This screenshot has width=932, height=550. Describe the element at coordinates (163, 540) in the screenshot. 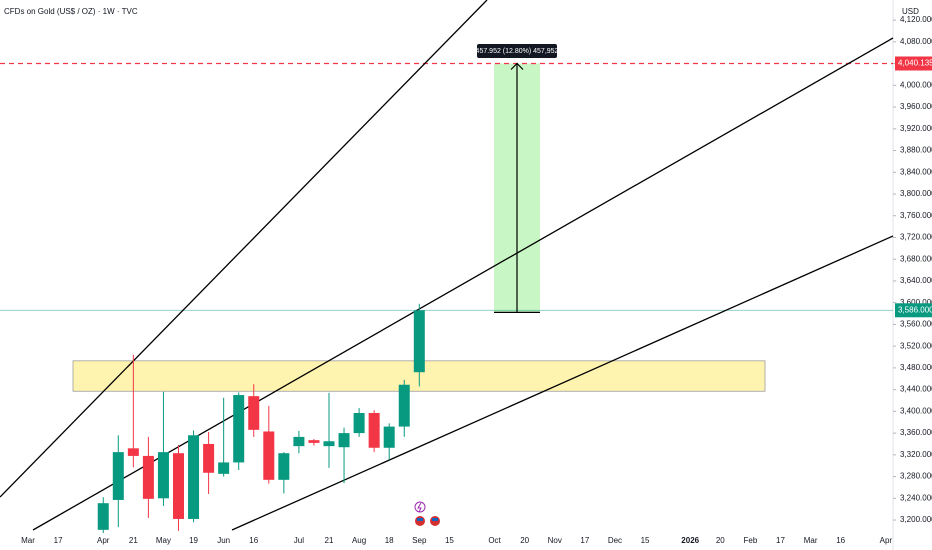

I see `x-tick-label: May` at that location.